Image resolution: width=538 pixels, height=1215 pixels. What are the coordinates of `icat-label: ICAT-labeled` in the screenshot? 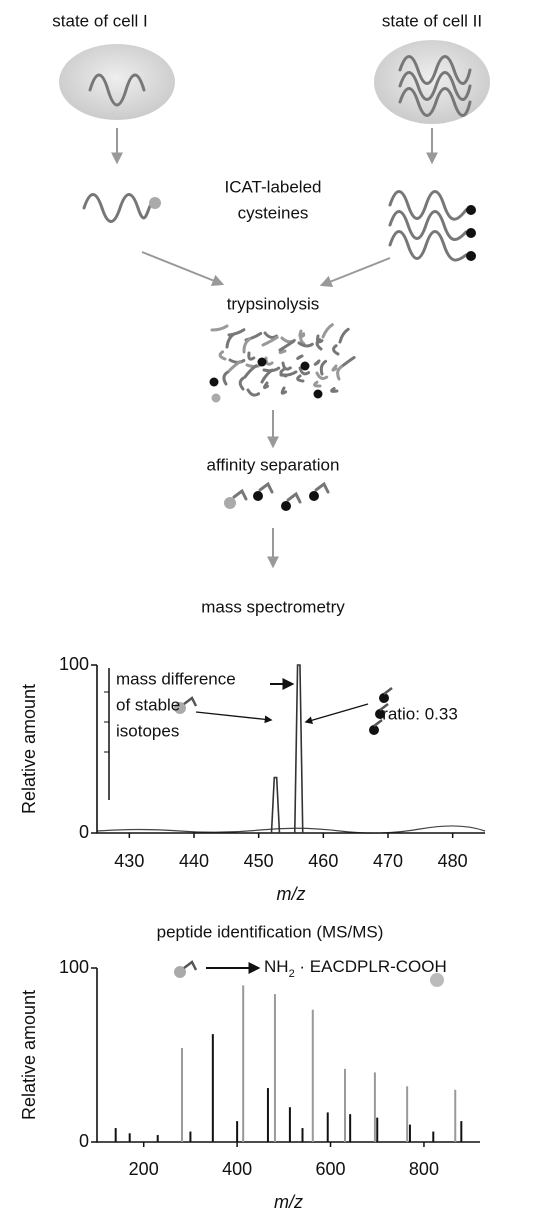 It's located at (272, 186).